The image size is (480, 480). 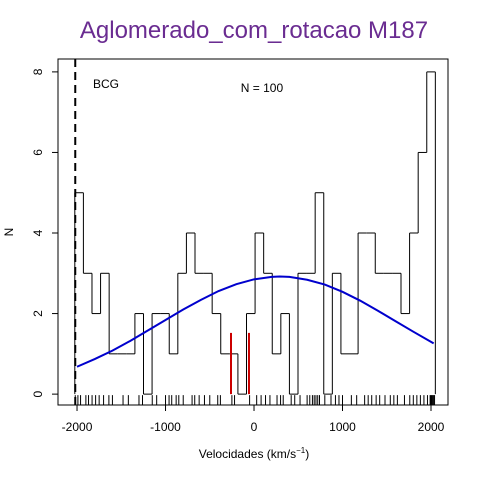 What do you see at coordinates (247, 454) in the screenshot?
I see `x-label-main: Velocidades (km/s` at bounding box center [247, 454].